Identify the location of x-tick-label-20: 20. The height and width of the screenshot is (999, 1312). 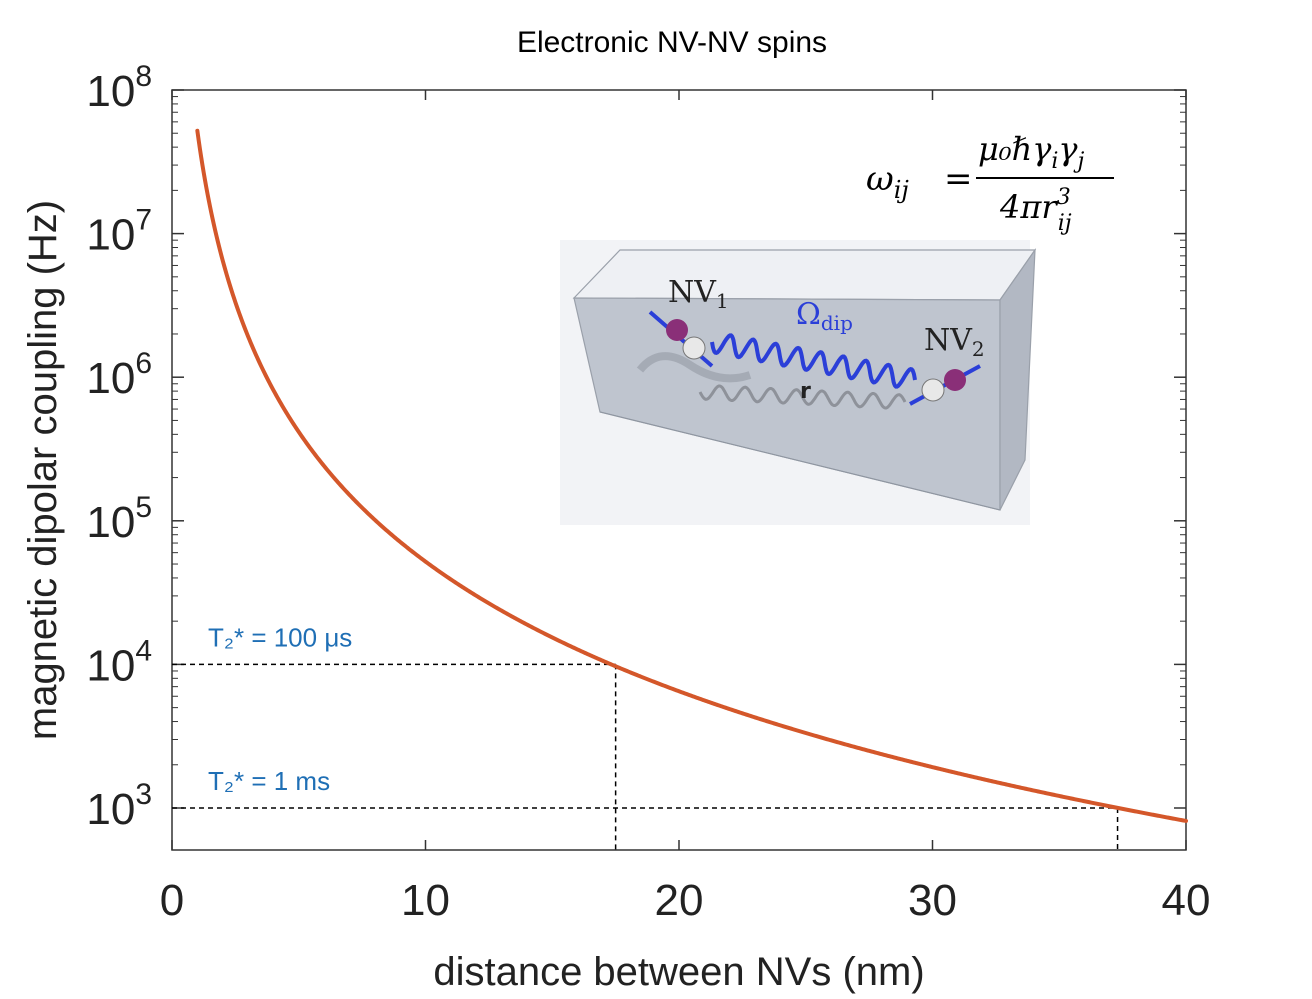
(679, 900).